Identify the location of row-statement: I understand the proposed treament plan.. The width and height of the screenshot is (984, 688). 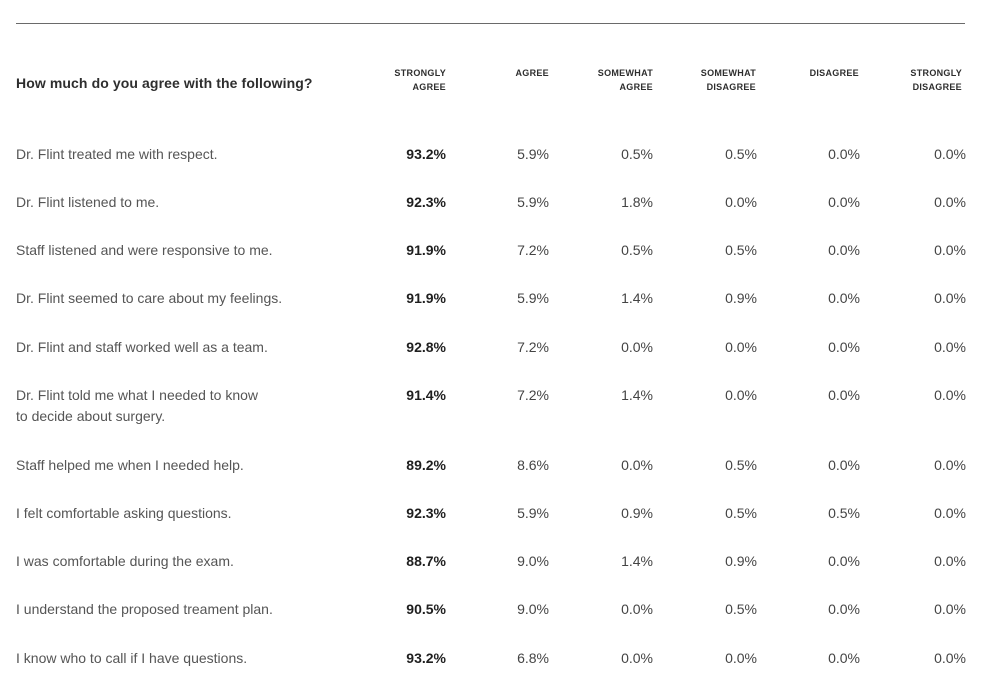
(144, 609).